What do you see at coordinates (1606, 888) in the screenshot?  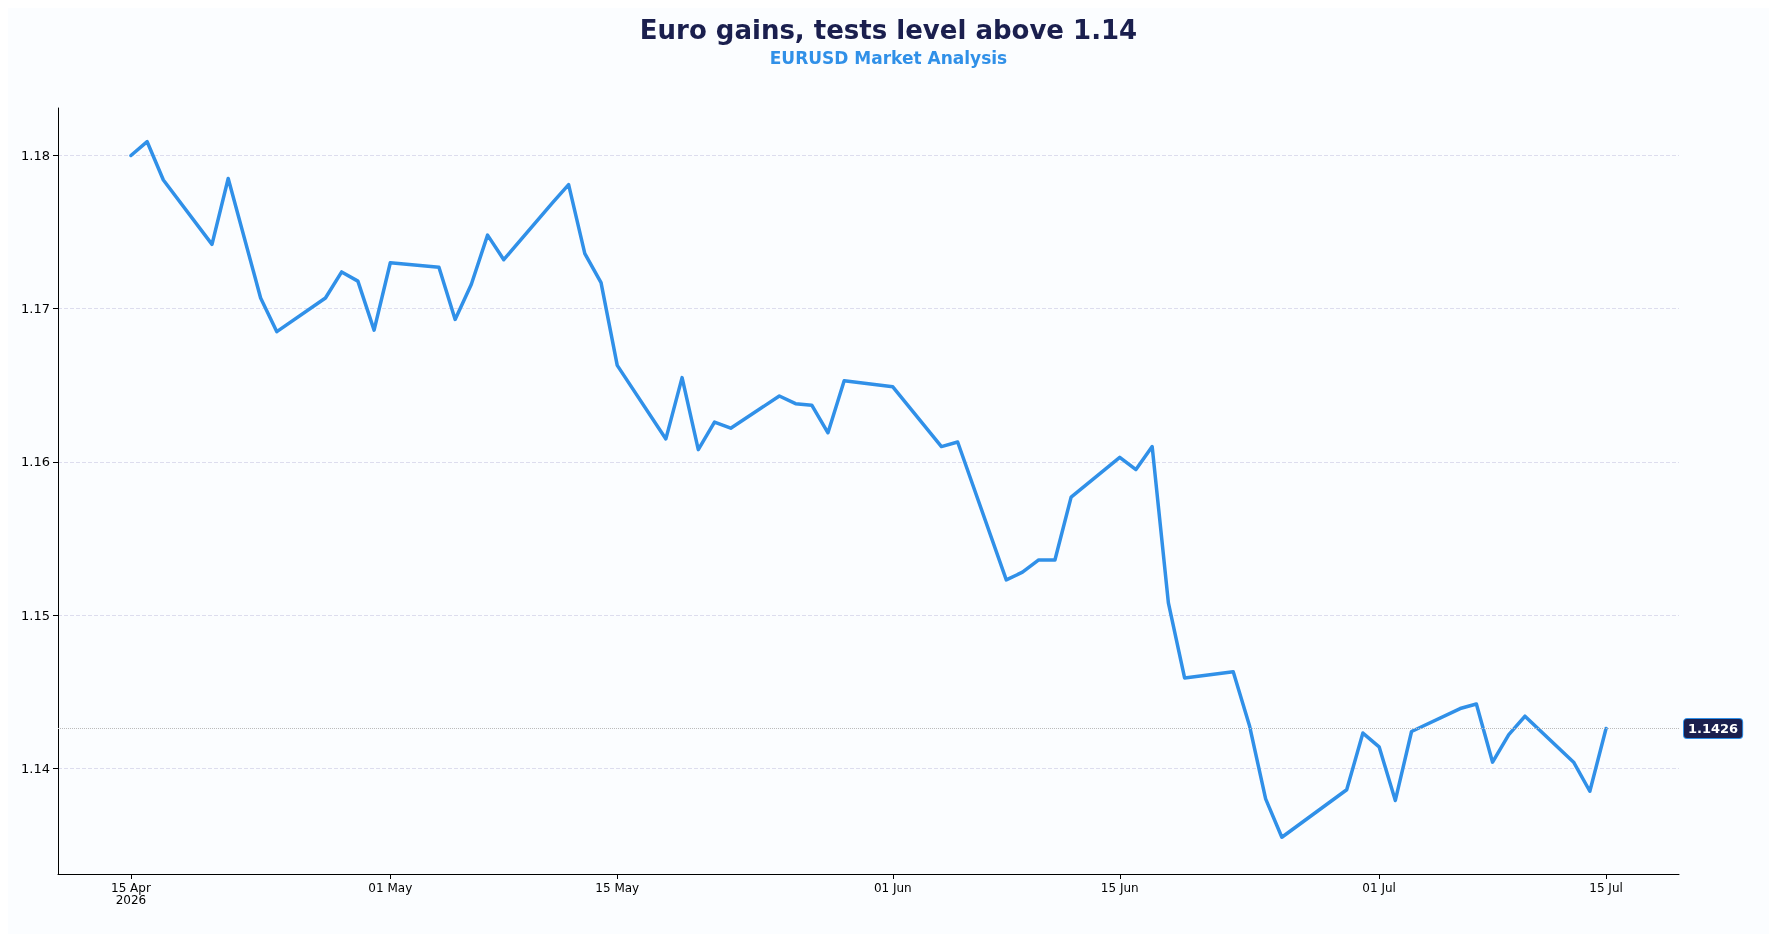 I see `x-tick-label: 15 Jul` at bounding box center [1606, 888].